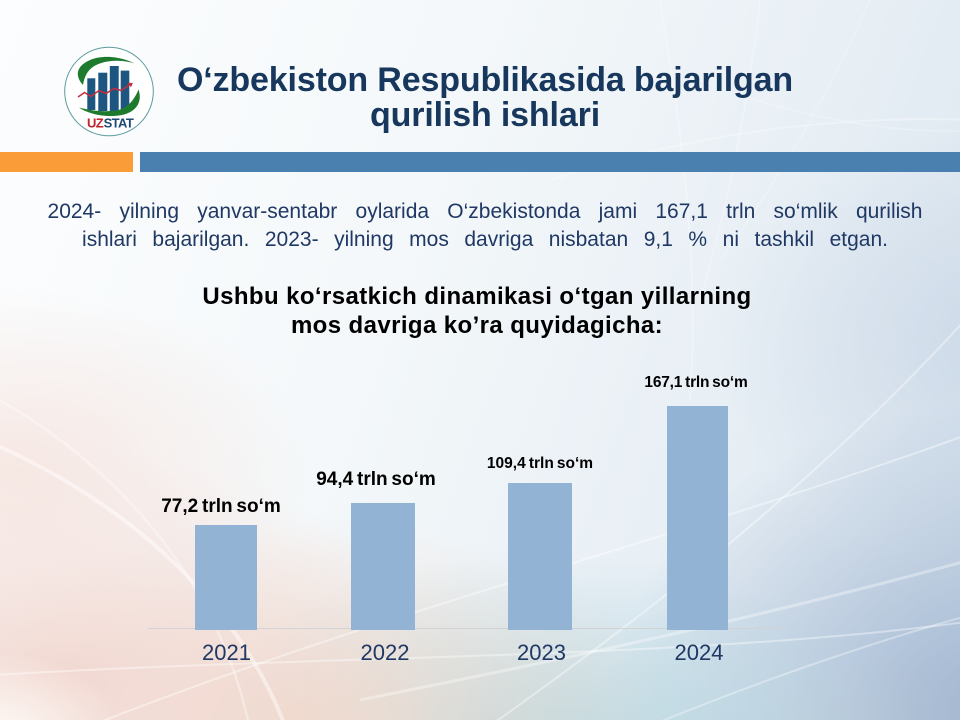  What do you see at coordinates (119, 123) in the screenshot?
I see `svg-text: STAT` at bounding box center [119, 123].